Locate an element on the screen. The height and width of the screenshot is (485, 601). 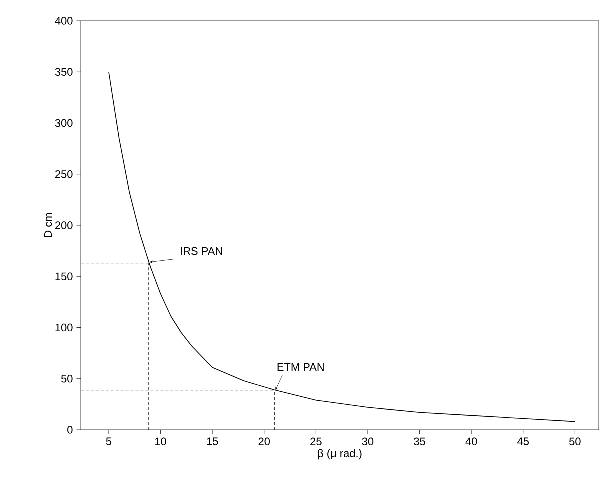
x-tick-label: 15 is located at coordinates (212, 442).